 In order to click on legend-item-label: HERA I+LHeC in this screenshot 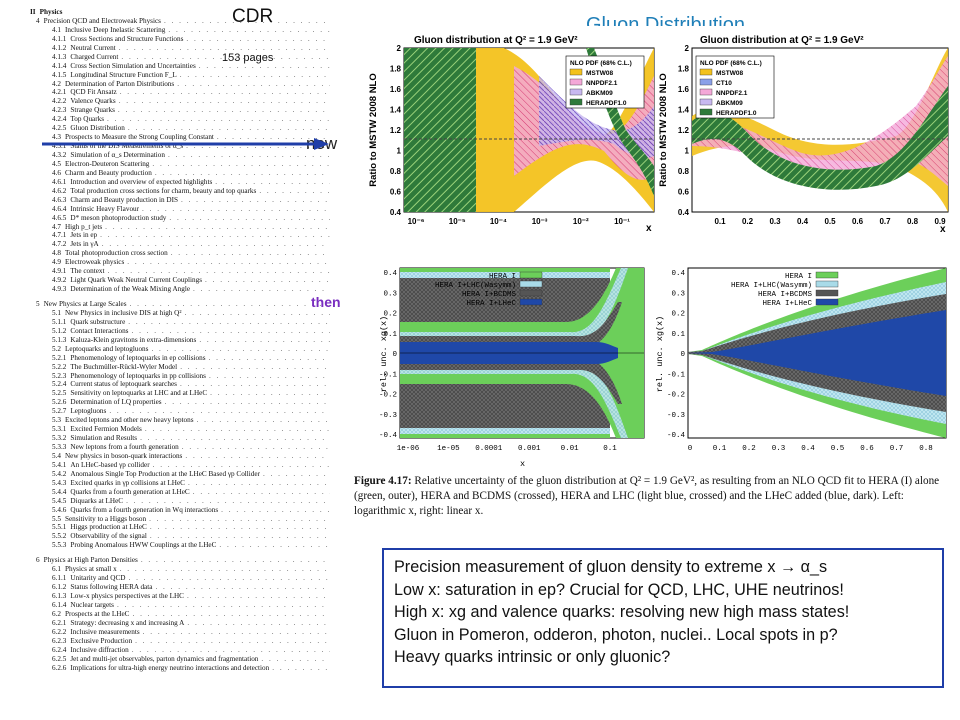, I will do `click(787, 304)`.